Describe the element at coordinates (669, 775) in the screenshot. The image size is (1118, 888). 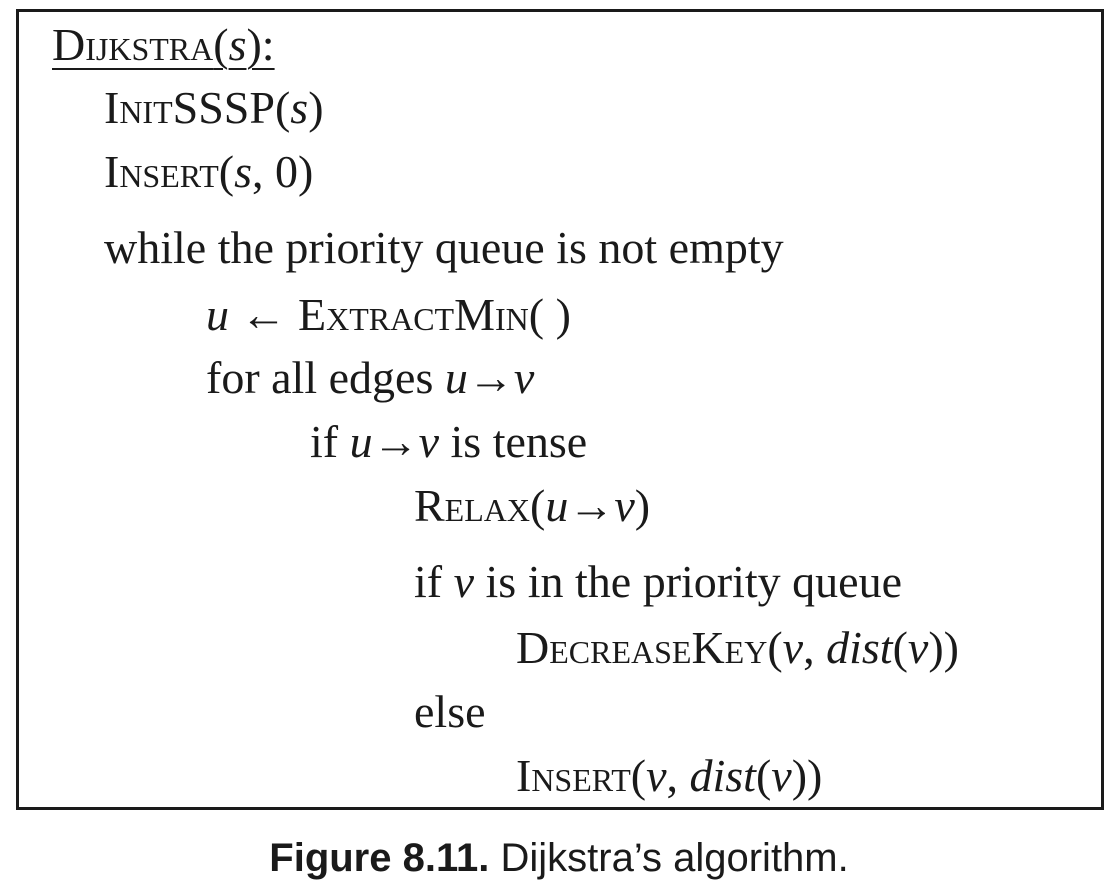
I see `line-insert-vertex: Insert(v, dist(v))` at that location.